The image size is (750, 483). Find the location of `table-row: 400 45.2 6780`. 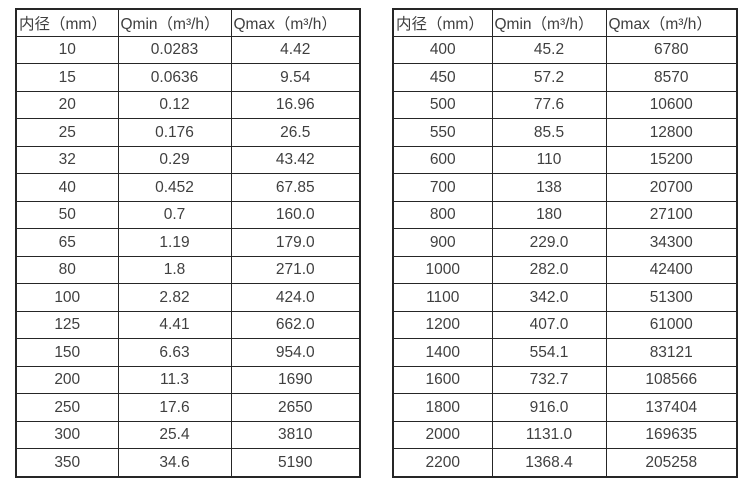

table-row: 400 45.2 6780 is located at coordinates (565, 50).